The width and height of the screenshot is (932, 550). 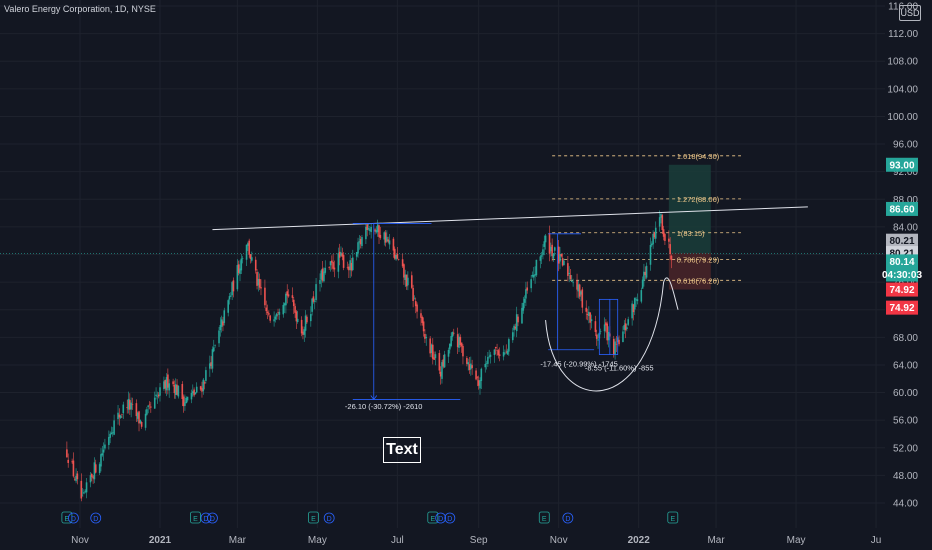 I want to click on measure-arrow-head, so click(x=374, y=398).